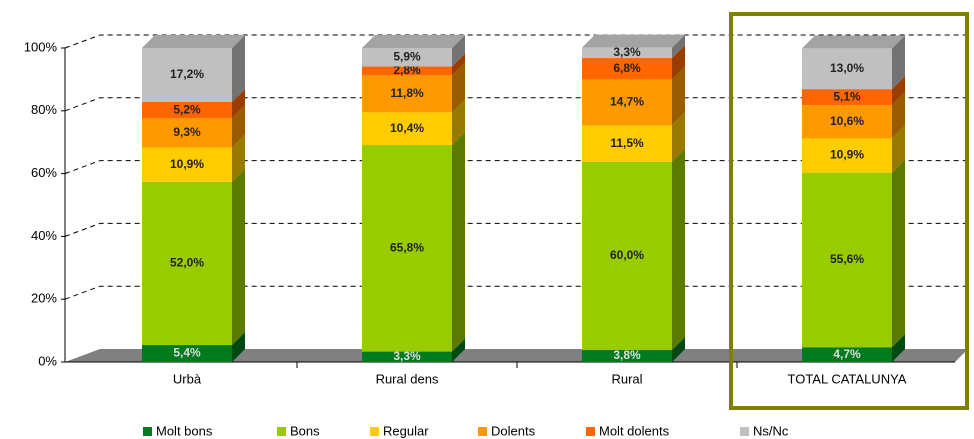 The height and width of the screenshot is (439, 974). I want to click on value-label: 3,8%, so click(627, 355).